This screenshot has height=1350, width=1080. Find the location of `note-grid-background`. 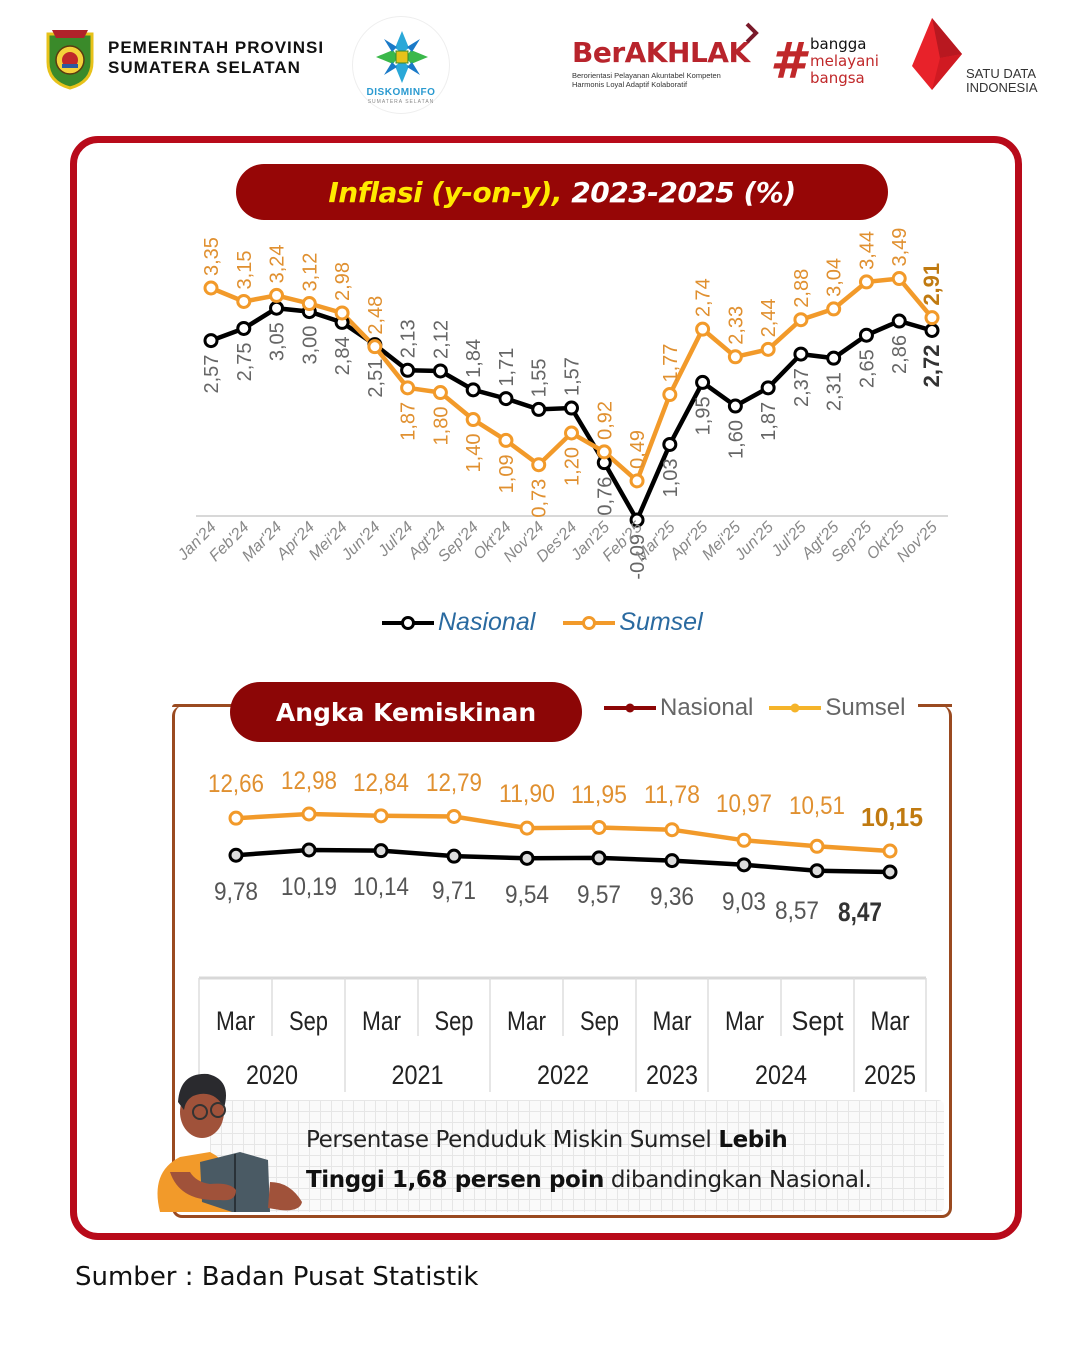

note-grid-background is located at coordinates (577, 1156).